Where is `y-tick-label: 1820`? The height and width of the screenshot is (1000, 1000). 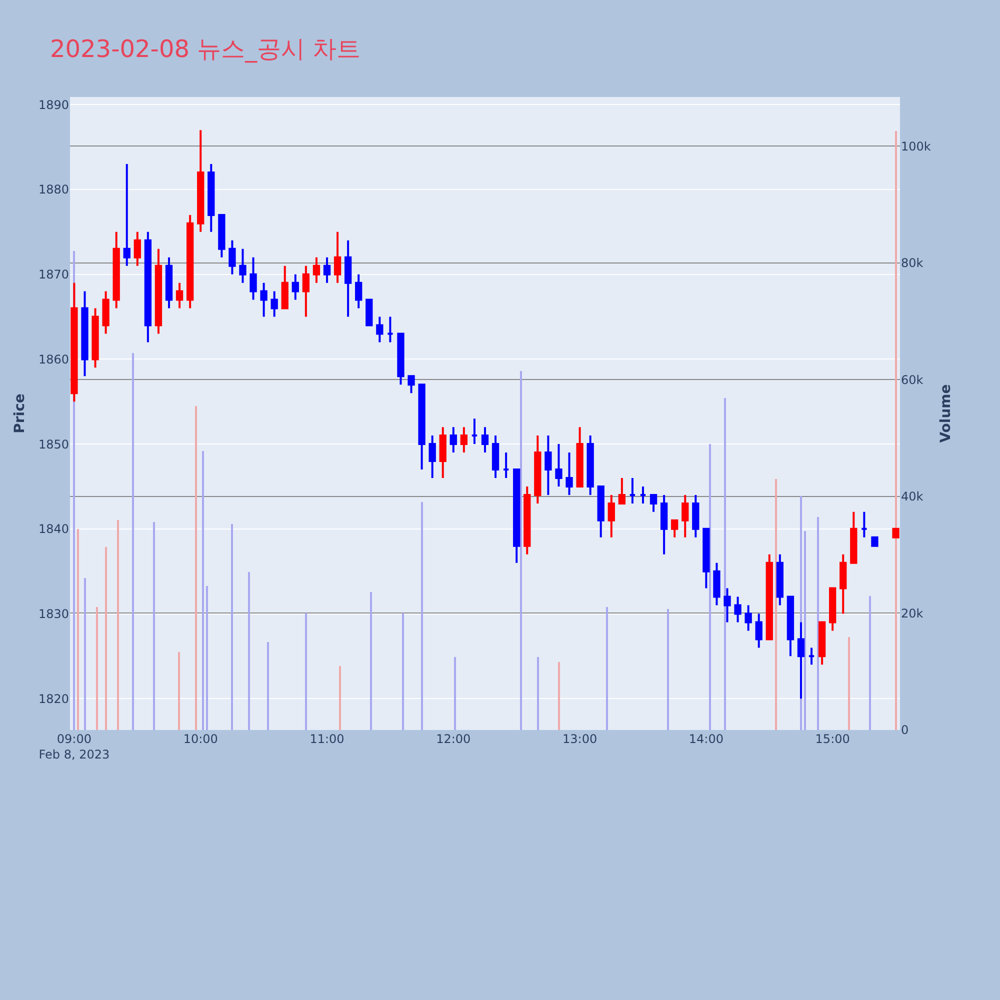 y-tick-label: 1820 is located at coordinates (53, 699).